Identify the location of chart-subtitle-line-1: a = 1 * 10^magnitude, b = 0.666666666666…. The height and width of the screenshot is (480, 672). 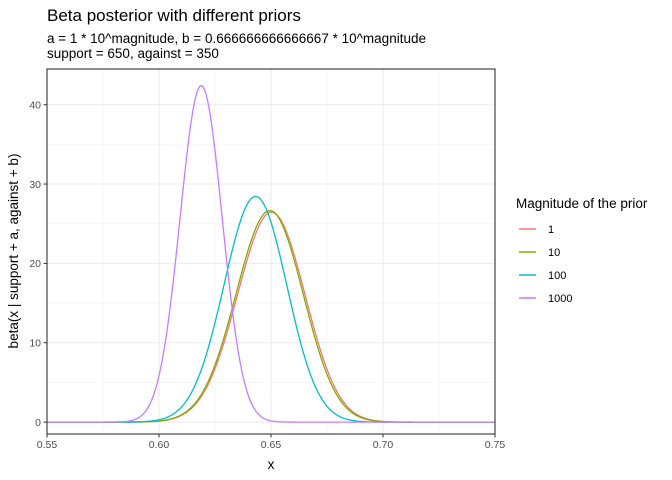
(236, 38).